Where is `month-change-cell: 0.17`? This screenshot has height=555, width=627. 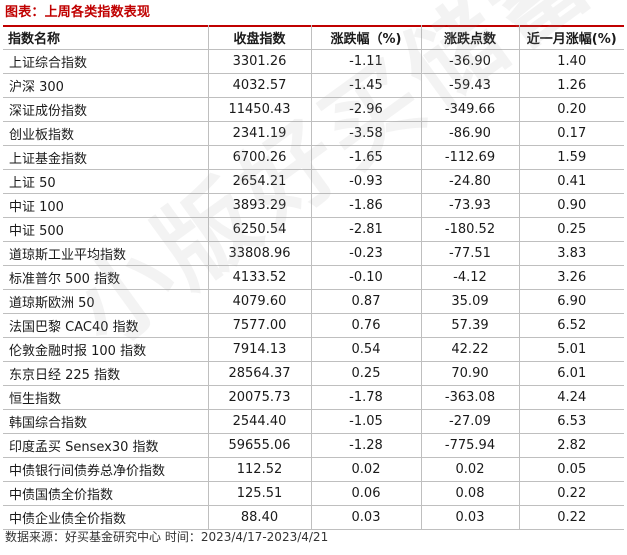 month-change-cell: 0.17 is located at coordinates (571, 133).